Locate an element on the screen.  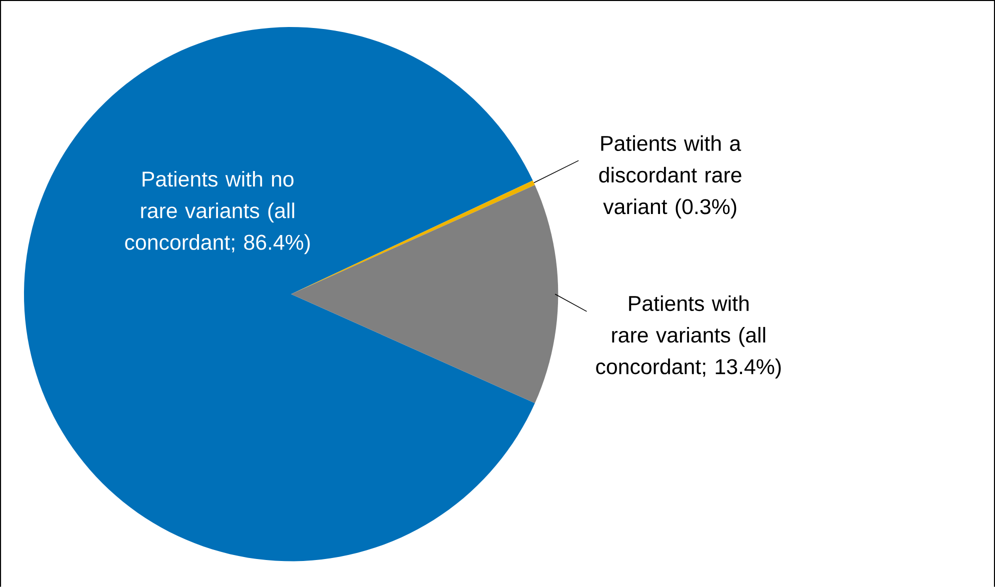
slice-label: Patients with a discordant rare variant (0.3%) is located at coordinates (670, 176).